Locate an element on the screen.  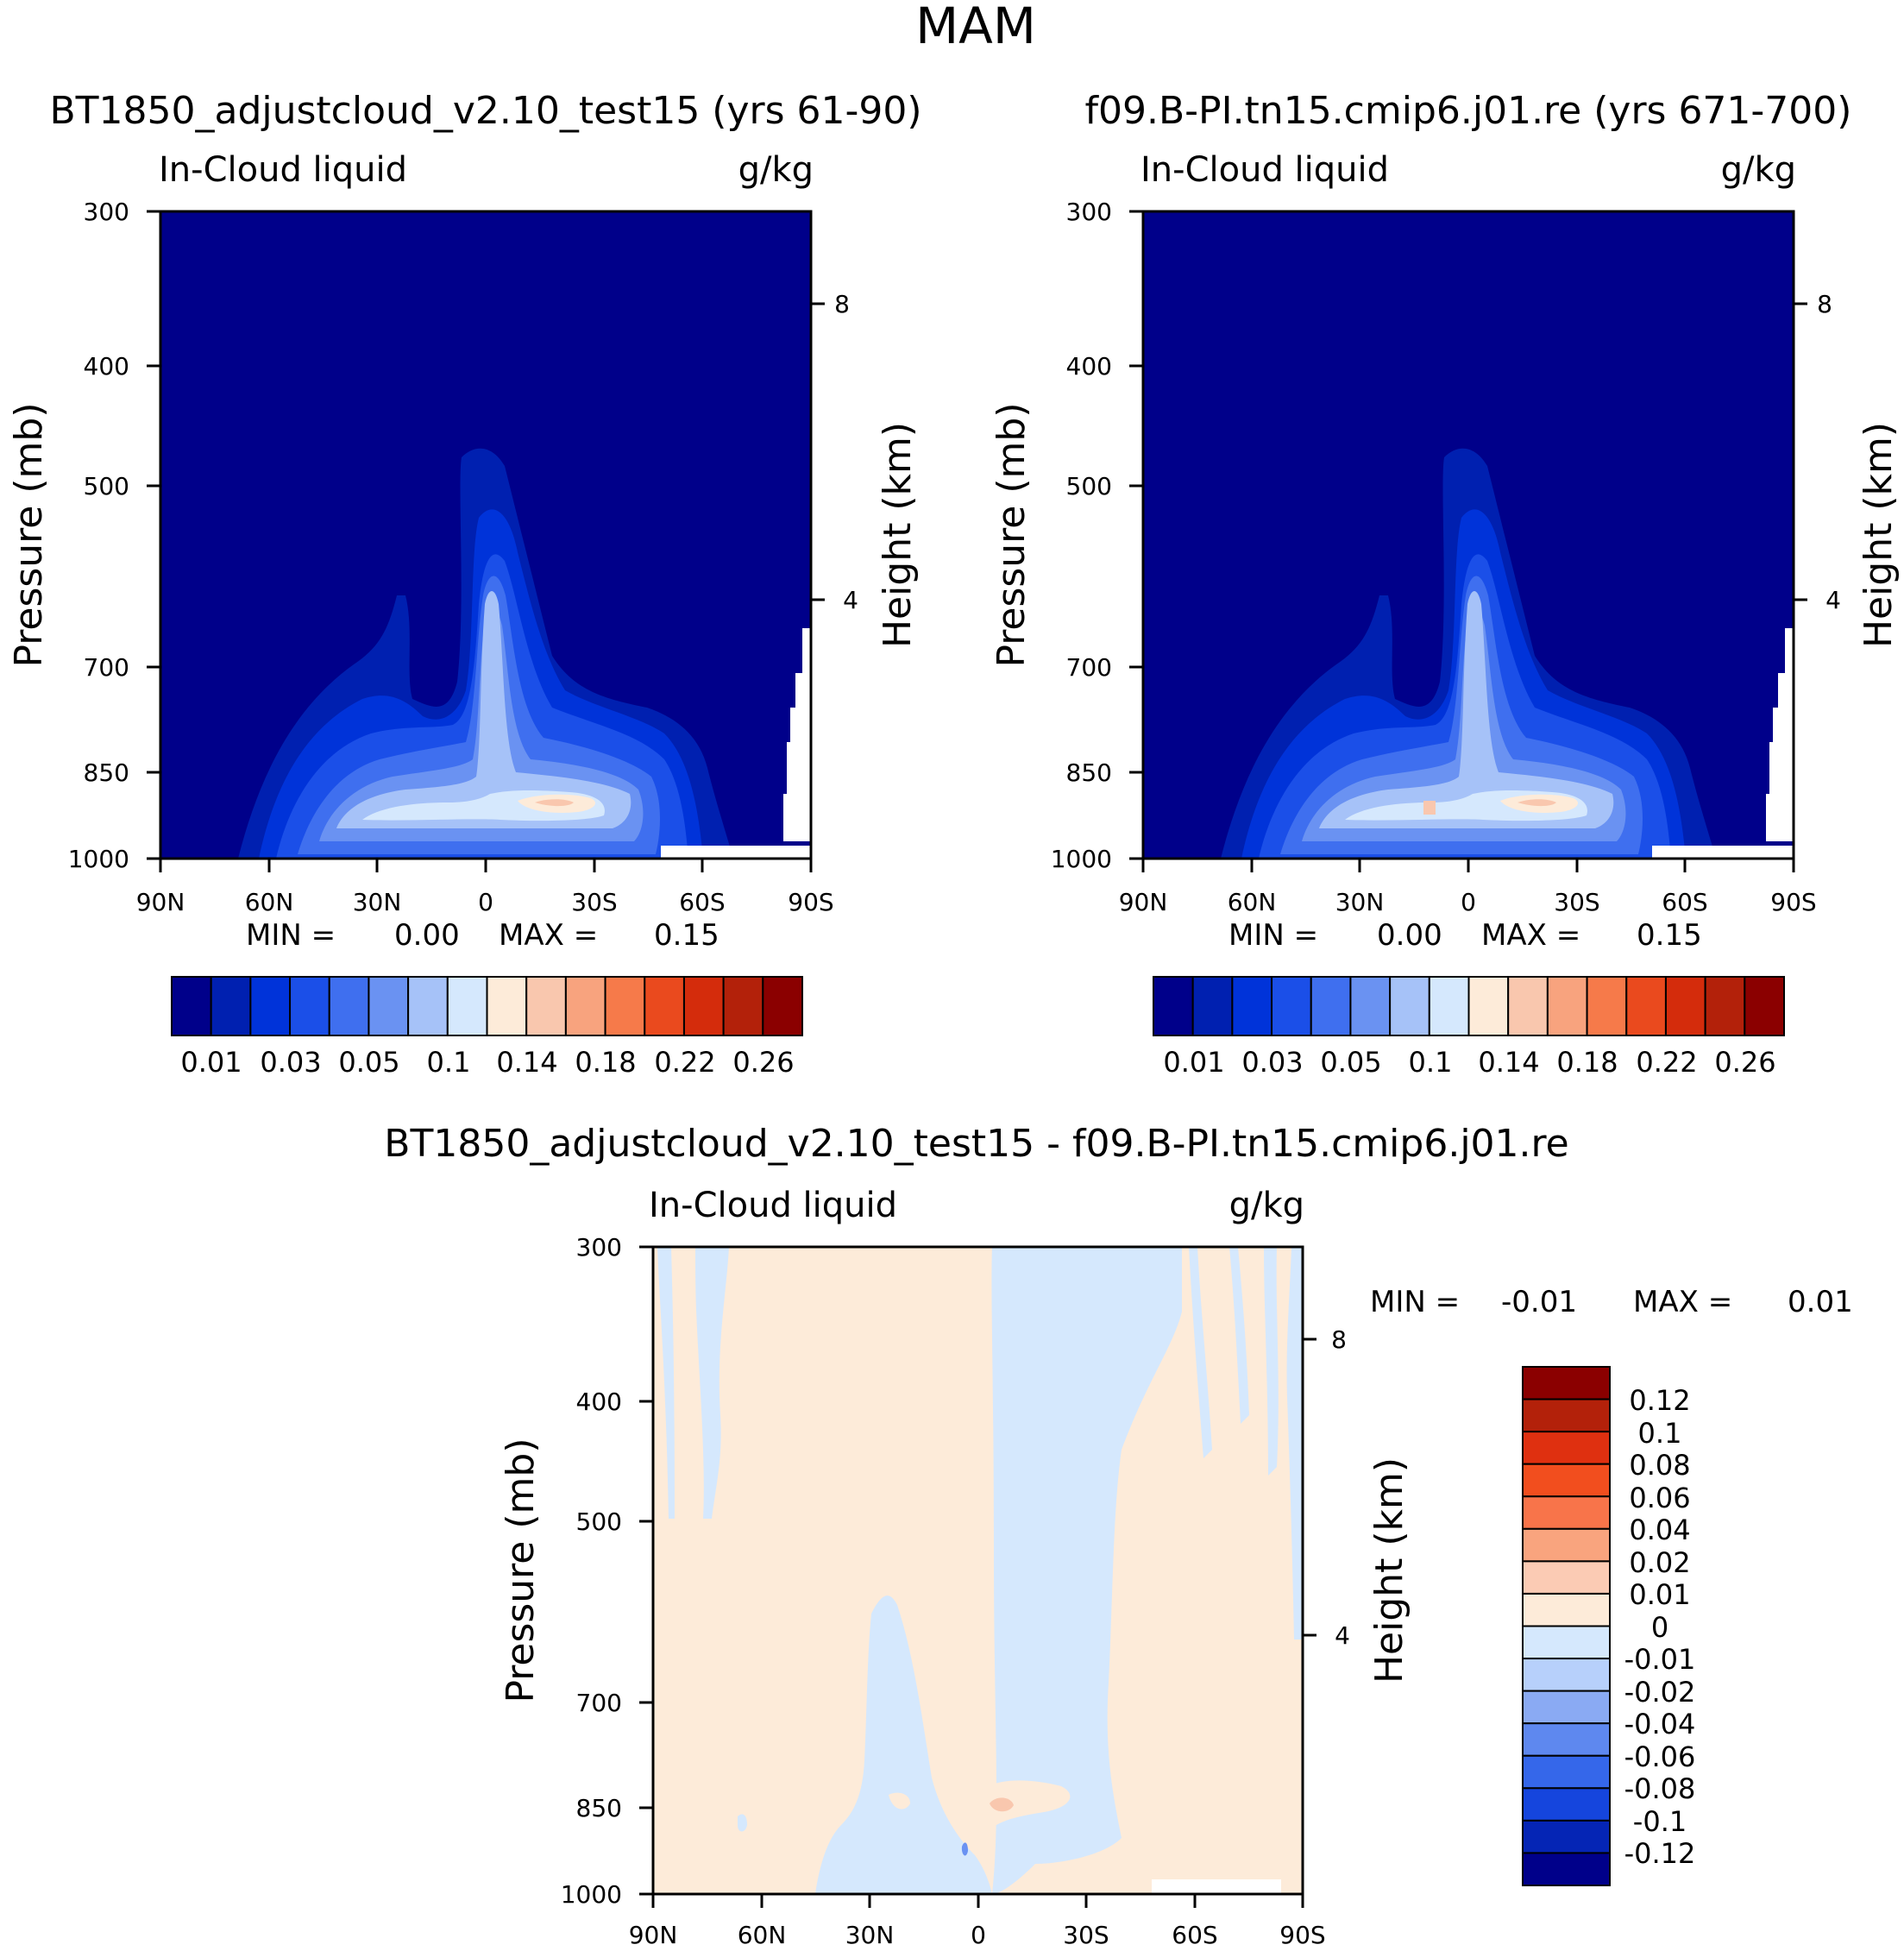
y-tick-label: 300 is located at coordinates (599, 1247).